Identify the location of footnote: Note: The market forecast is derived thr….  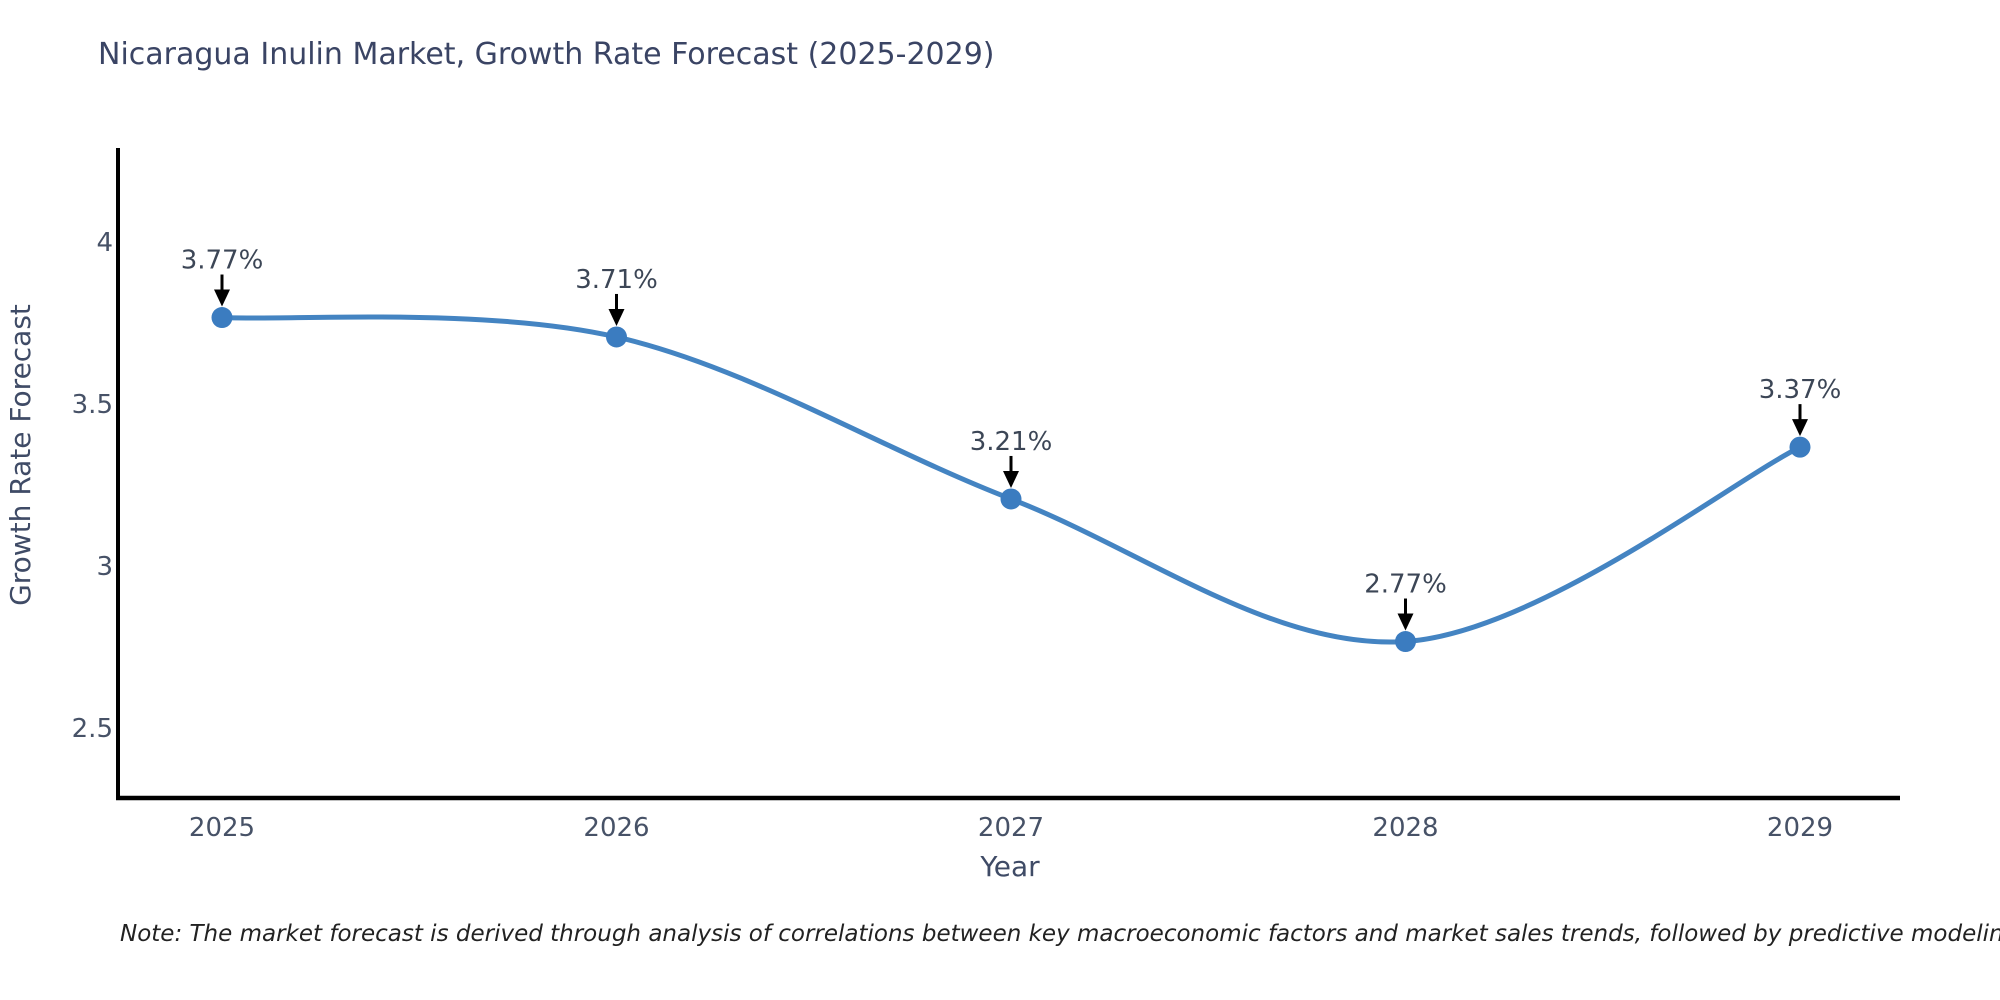
(1060, 934).